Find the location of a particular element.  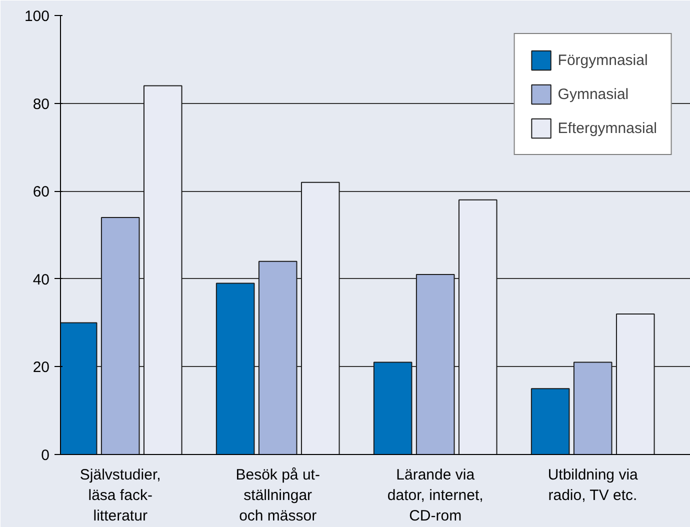

y-tick-label: 80 is located at coordinates (41, 104).